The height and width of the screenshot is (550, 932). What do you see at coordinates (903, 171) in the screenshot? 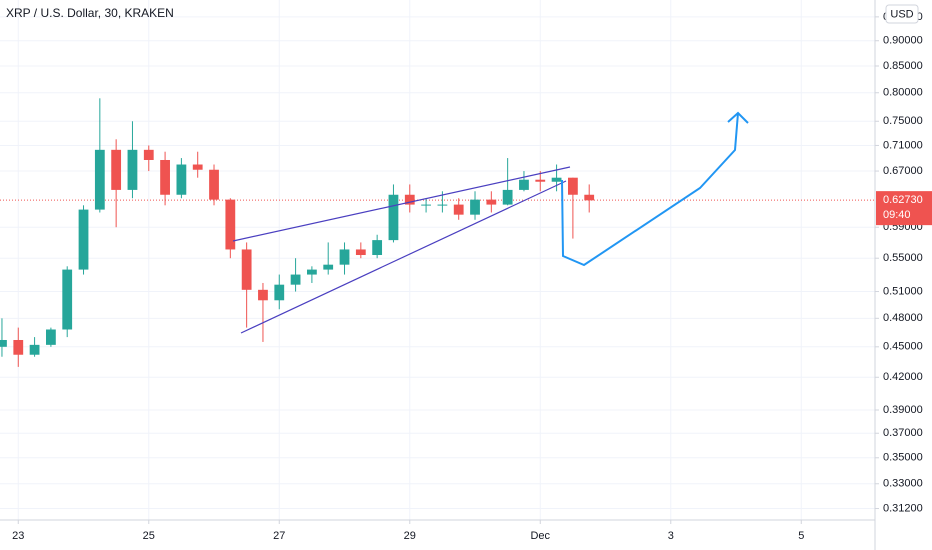
I see `y-tick-label: 0.67000` at bounding box center [903, 171].